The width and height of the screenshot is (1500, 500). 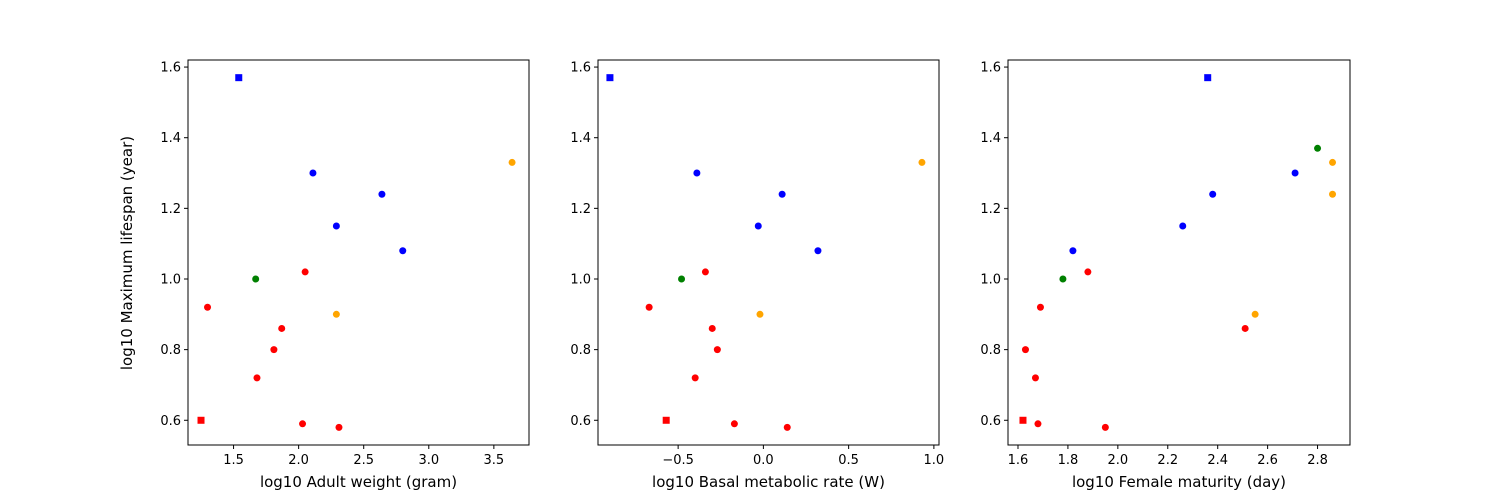 I want to click on x-tick-label: 2.4, so click(x=1217, y=460).